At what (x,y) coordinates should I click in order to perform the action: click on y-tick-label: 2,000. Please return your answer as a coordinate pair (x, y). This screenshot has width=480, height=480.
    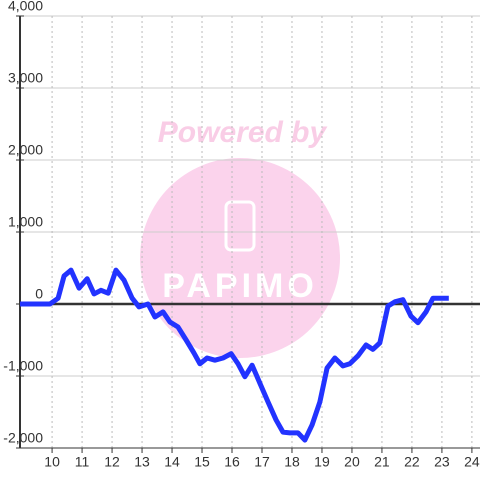
    Looking at the image, I should click on (25, 150).